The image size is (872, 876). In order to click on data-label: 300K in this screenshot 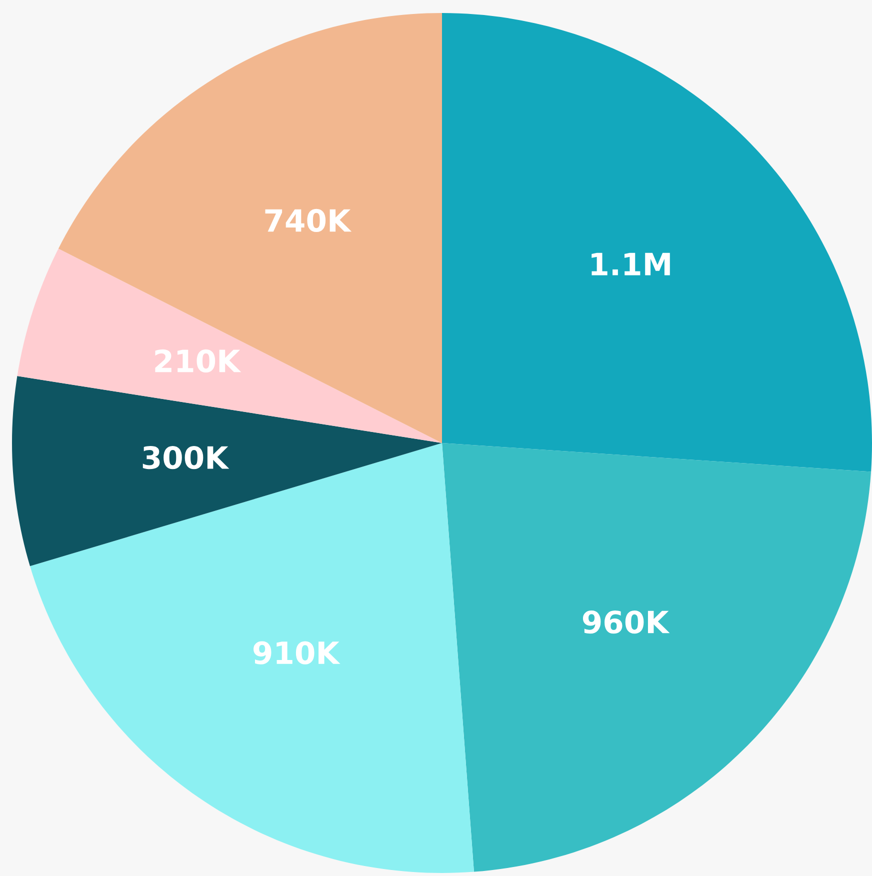, I will do `click(186, 458)`.